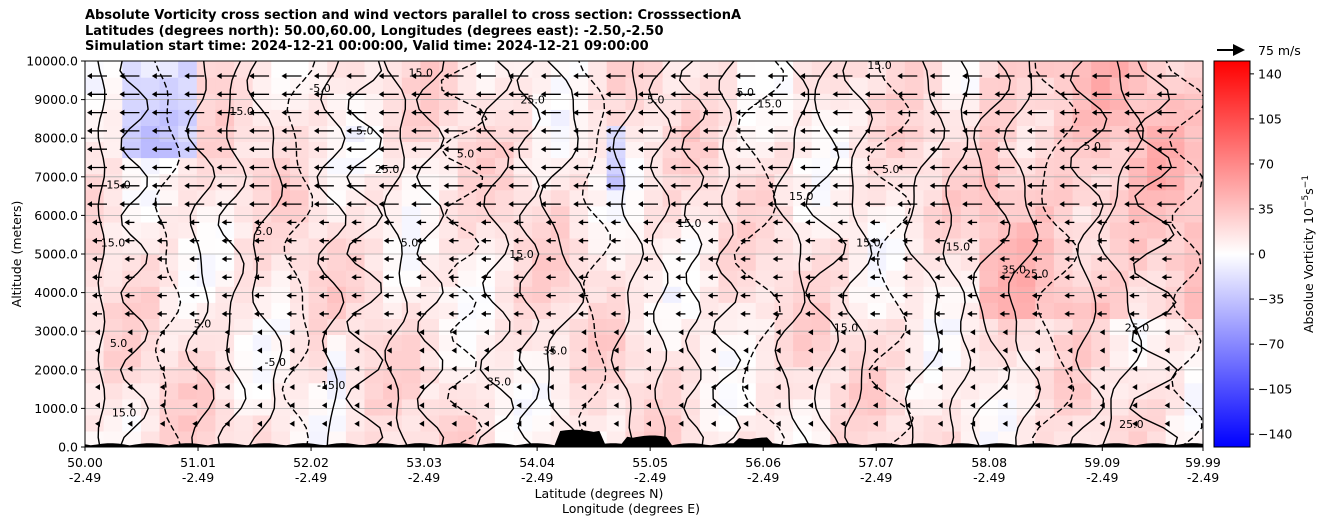 This screenshot has width=1332, height=526. I want to click on contour-label: 15.0, so click(801, 196).